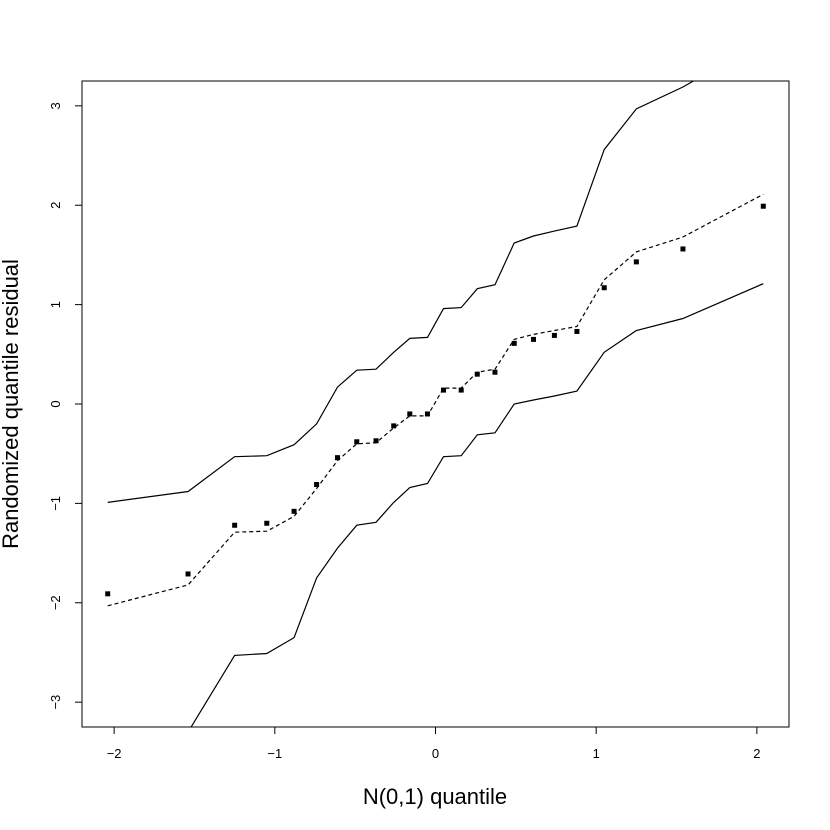 This screenshot has width=830, height=830. What do you see at coordinates (65, 406) in the screenshot?
I see `y-axis: −3 −2 −1 0 1 2 3` at bounding box center [65, 406].